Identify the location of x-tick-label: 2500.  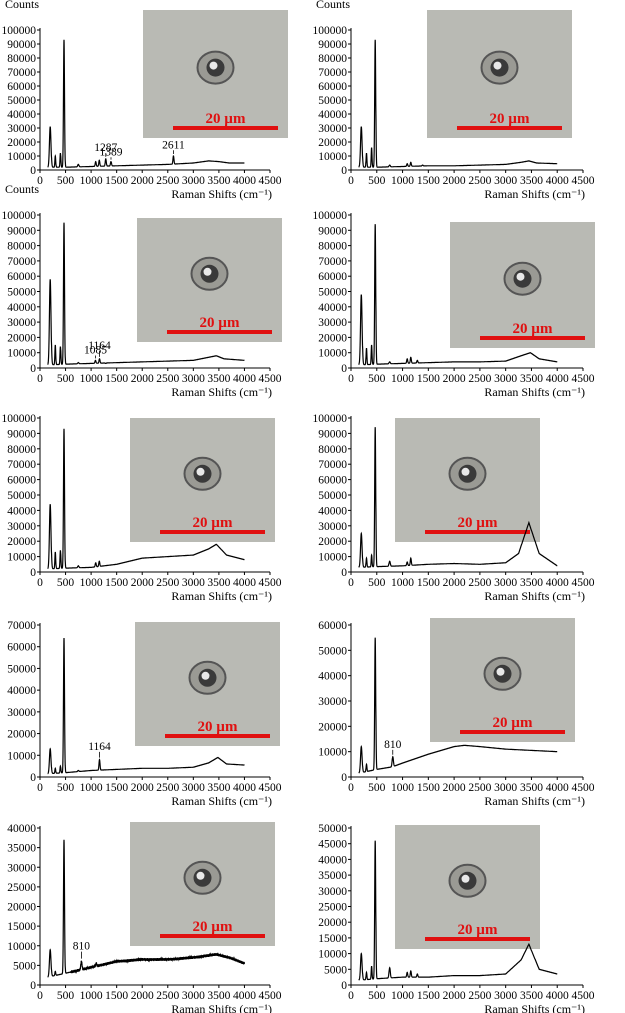
(167, 996).